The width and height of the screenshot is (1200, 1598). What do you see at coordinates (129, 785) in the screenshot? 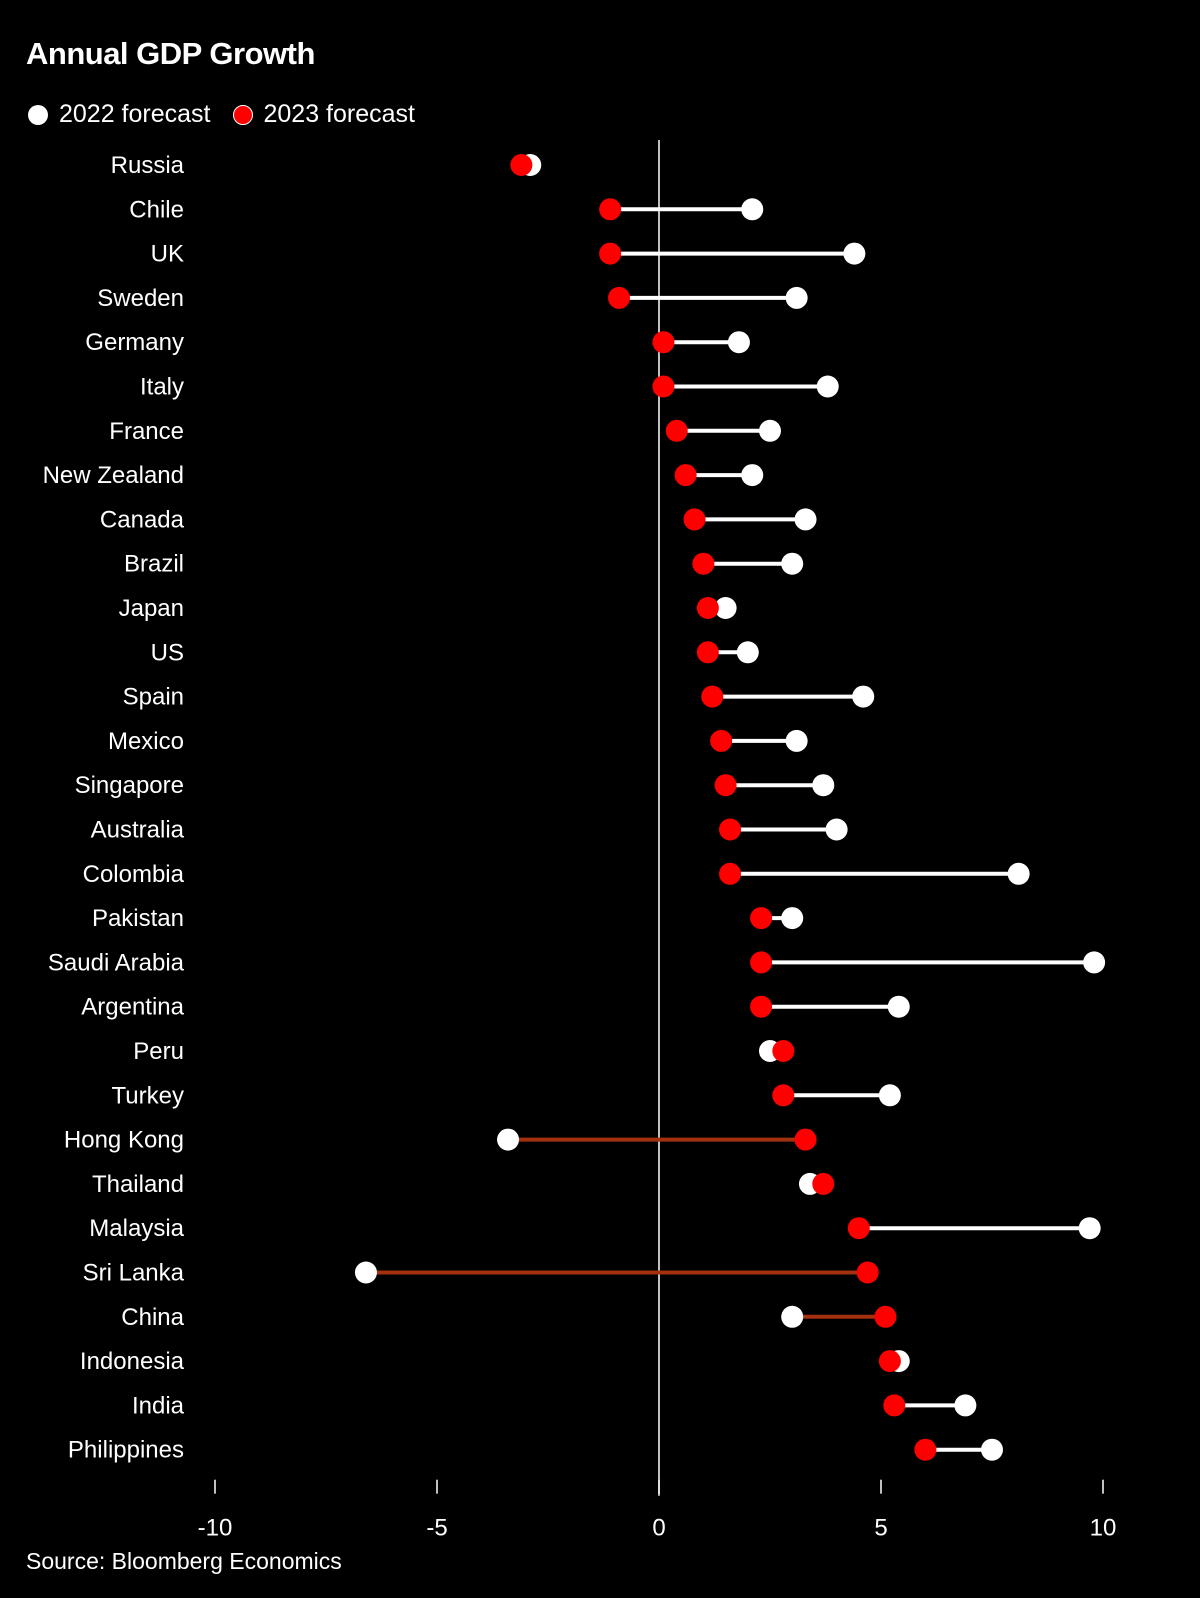
I see `category-label: Singapore` at bounding box center [129, 785].